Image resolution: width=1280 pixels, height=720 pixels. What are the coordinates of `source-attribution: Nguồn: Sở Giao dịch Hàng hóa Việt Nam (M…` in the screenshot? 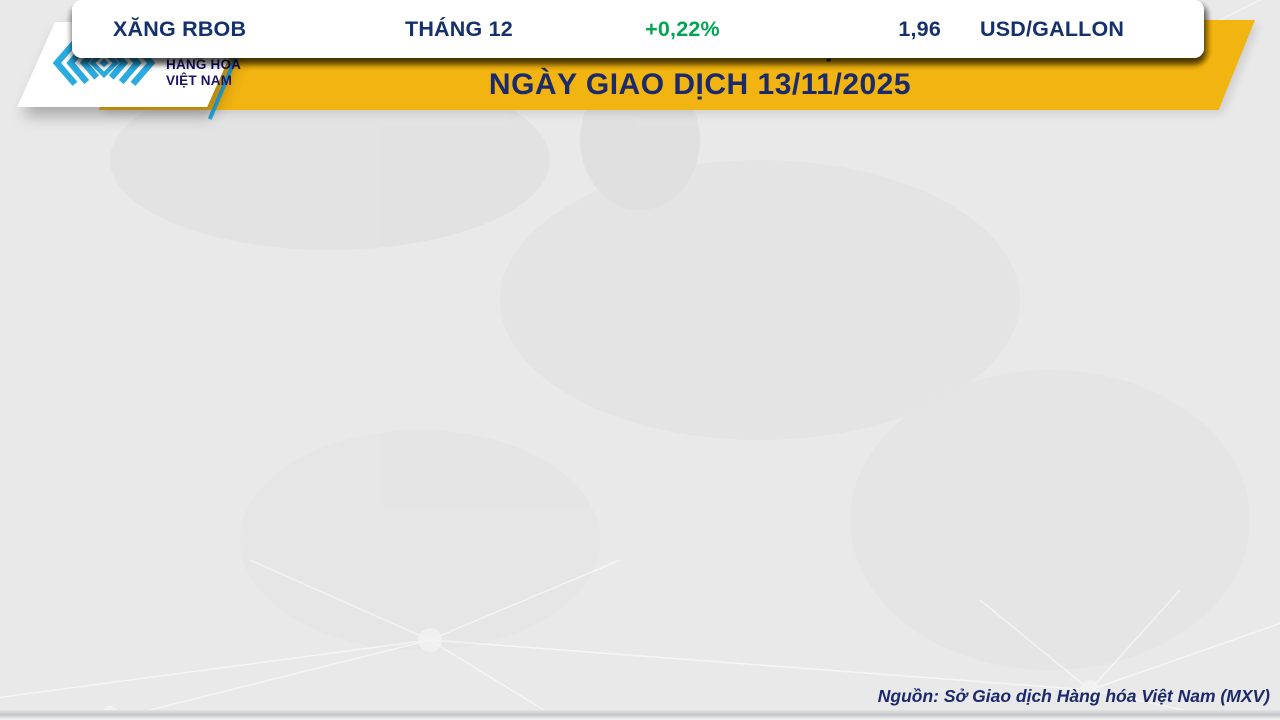 It's located at (1073, 696).